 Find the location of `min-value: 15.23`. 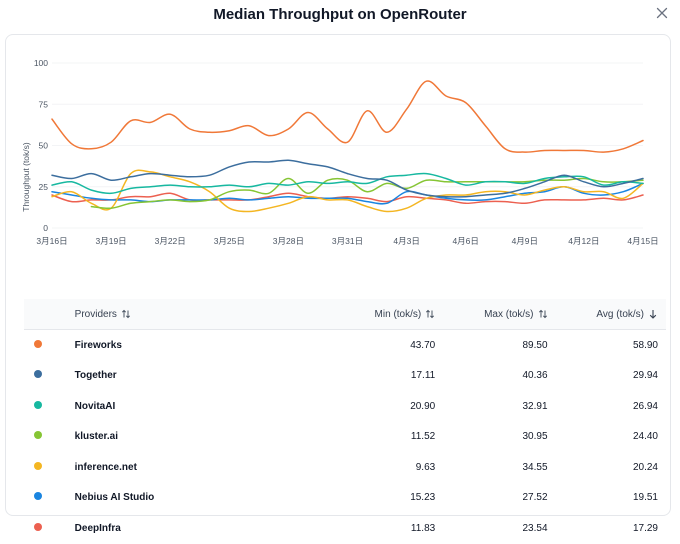

min-value: 15.23 is located at coordinates (423, 498).